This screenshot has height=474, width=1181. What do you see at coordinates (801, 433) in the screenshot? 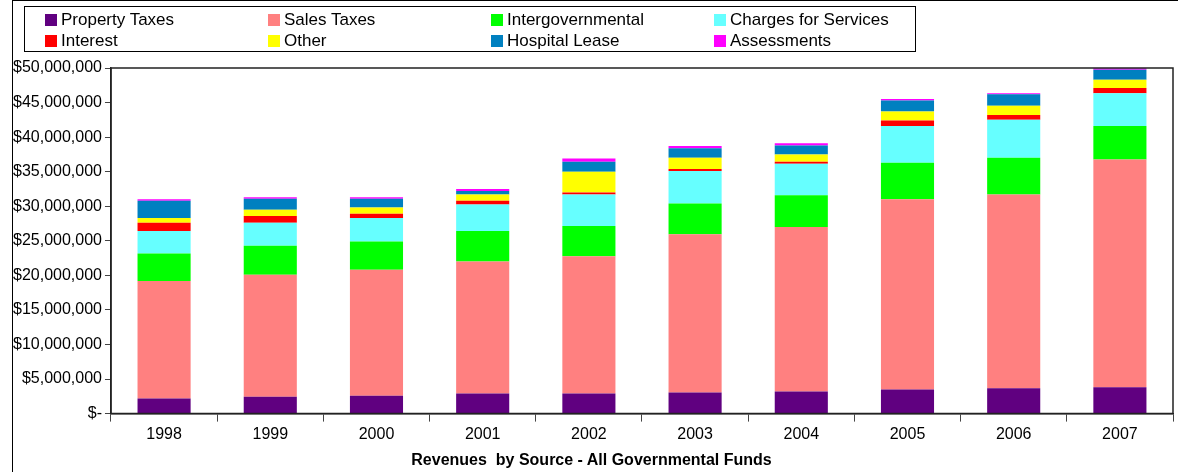
I see `x-tick-label: 2004` at bounding box center [801, 433].